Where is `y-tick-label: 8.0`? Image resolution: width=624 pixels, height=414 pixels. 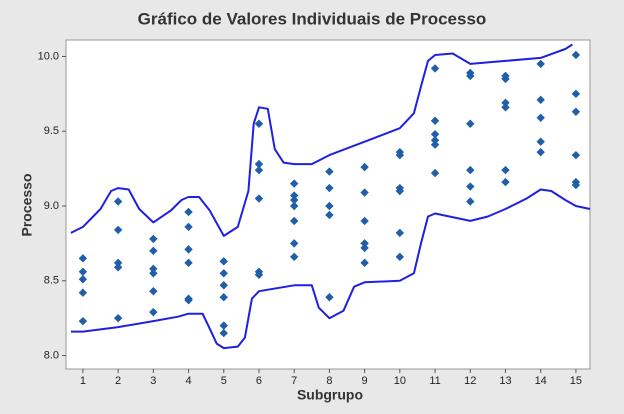
y-tick-label: 8.0 is located at coordinates (51, 355).